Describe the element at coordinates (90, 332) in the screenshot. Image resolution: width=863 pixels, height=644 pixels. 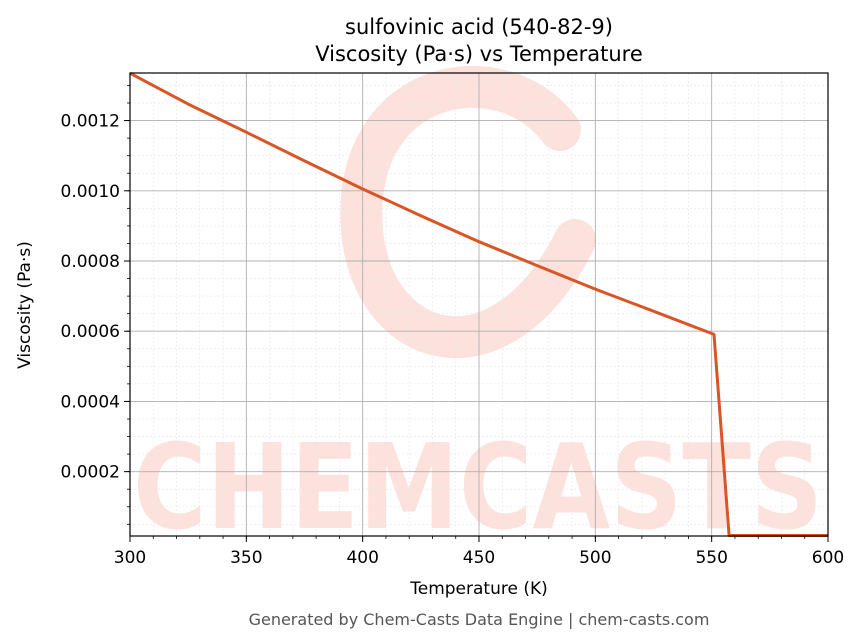
I see `y-tick-label: 0.0006` at that location.